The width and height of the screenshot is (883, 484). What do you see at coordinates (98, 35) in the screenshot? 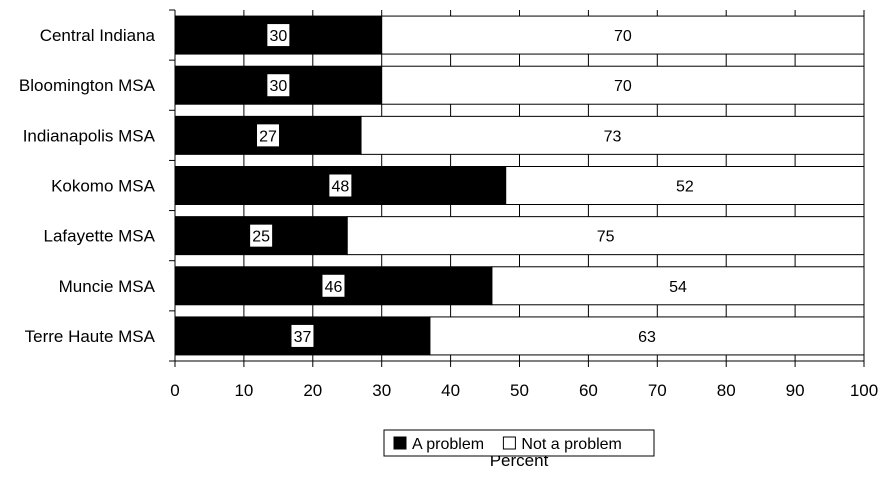
I see `category-label: Central Indiana` at bounding box center [98, 35].